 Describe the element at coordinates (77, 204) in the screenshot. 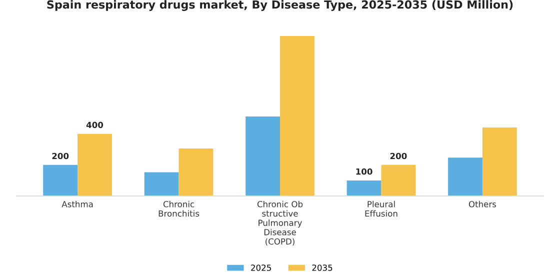

I see `x-tick-label: Asthma` at that location.